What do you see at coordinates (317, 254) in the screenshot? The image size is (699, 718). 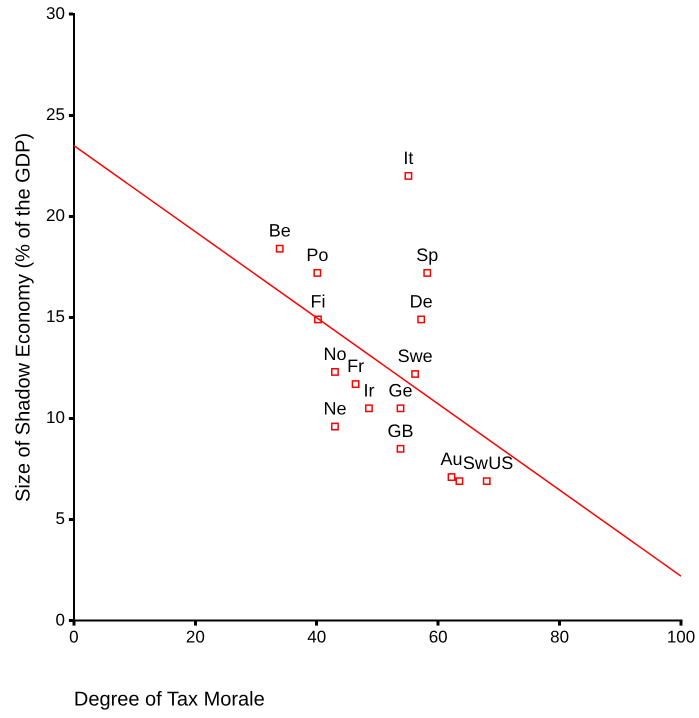 I see `annotation: Po` at bounding box center [317, 254].